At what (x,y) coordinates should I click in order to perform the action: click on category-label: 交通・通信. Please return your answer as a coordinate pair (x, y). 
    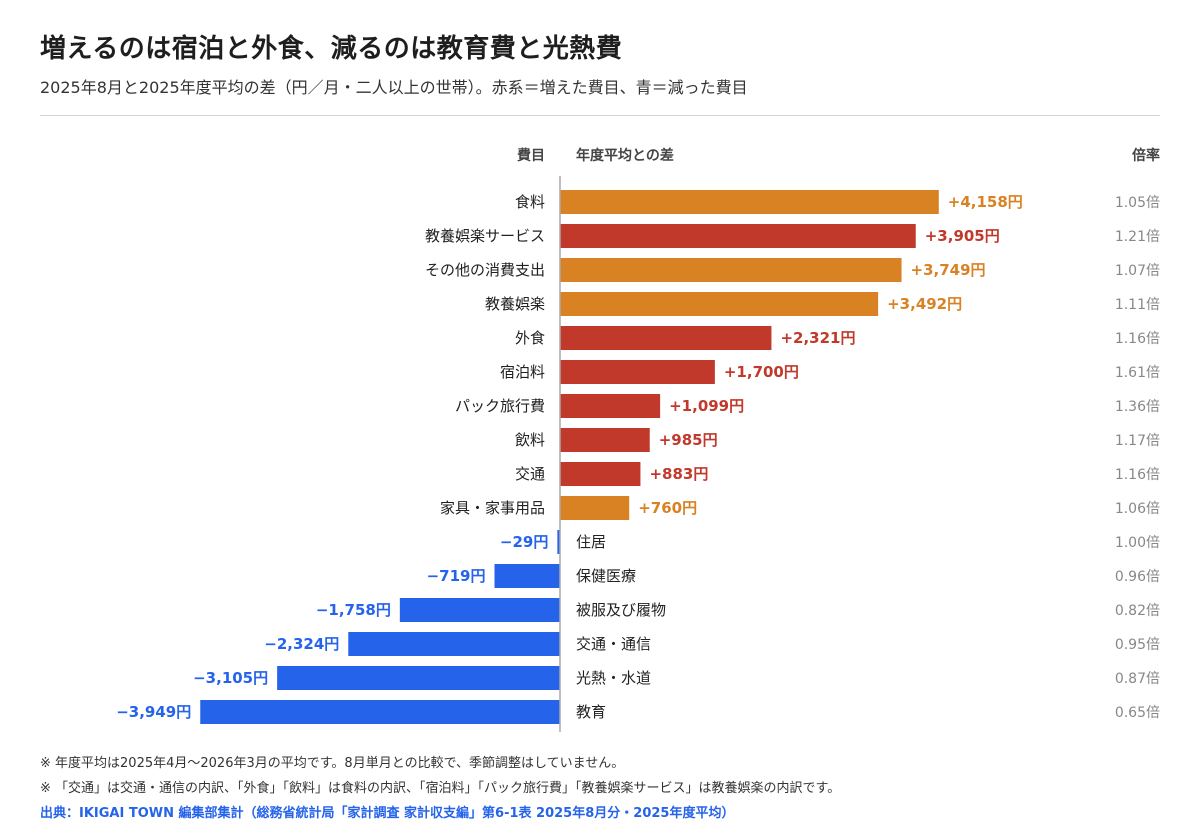
    Looking at the image, I should click on (613, 644).